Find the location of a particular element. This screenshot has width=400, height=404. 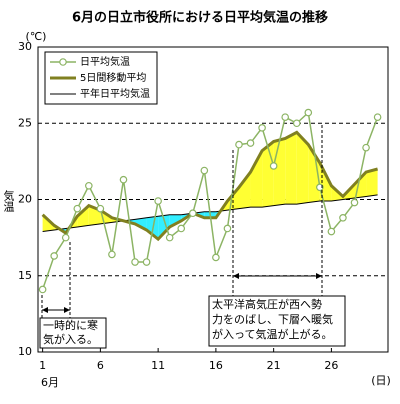

x-tick-label: 1 is located at coordinates (42, 365).